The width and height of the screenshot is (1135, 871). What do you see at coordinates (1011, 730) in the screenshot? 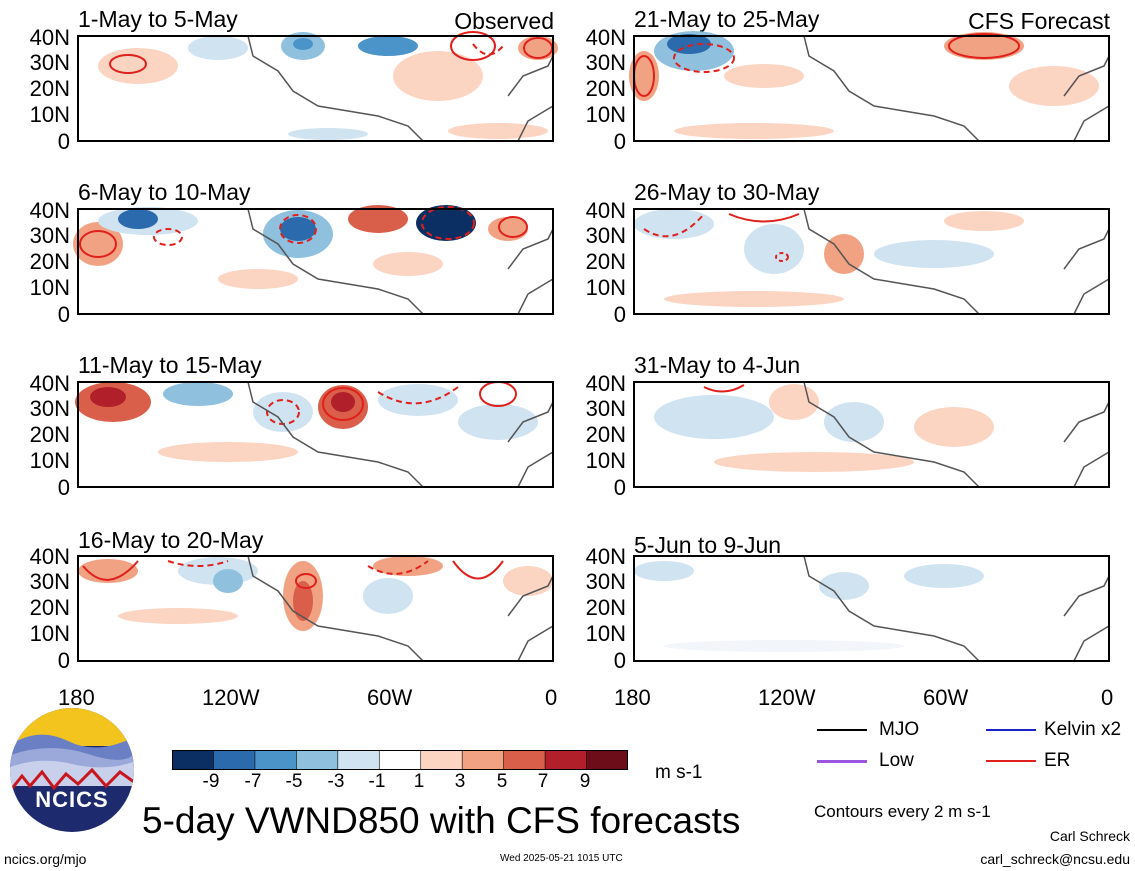
I see `legend-line-kelvin` at bounding box center [1011, 730].